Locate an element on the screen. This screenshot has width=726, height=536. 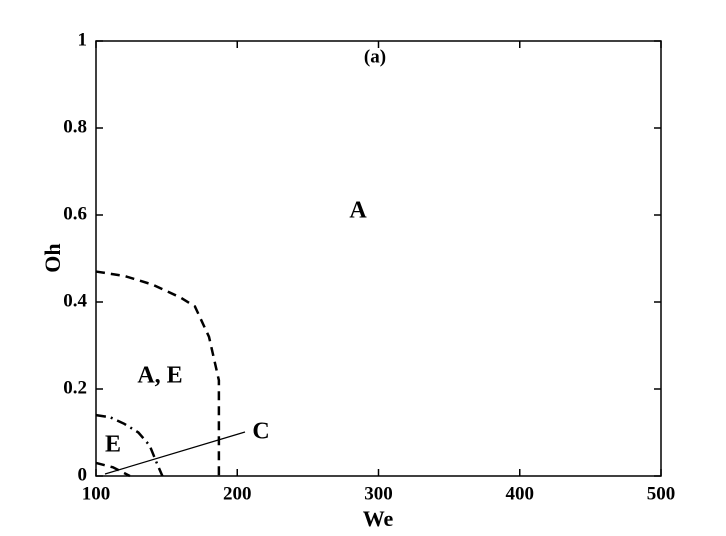
pointer-line is located at coordinates (175, 453).